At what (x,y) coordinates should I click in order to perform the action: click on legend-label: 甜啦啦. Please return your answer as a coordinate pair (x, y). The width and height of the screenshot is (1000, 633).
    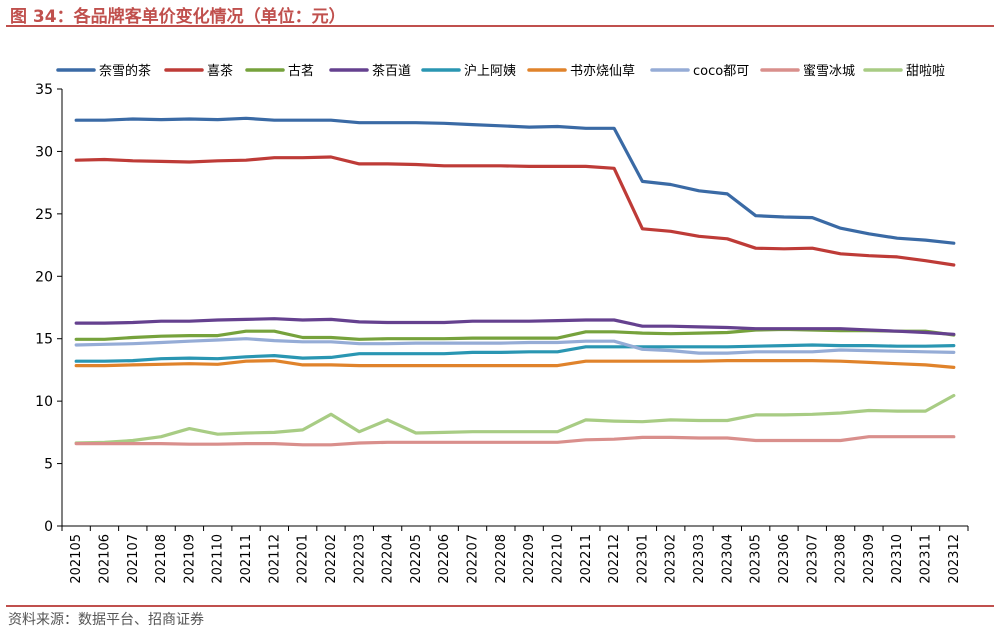
    Looking at the image, I should click on (925, 71).